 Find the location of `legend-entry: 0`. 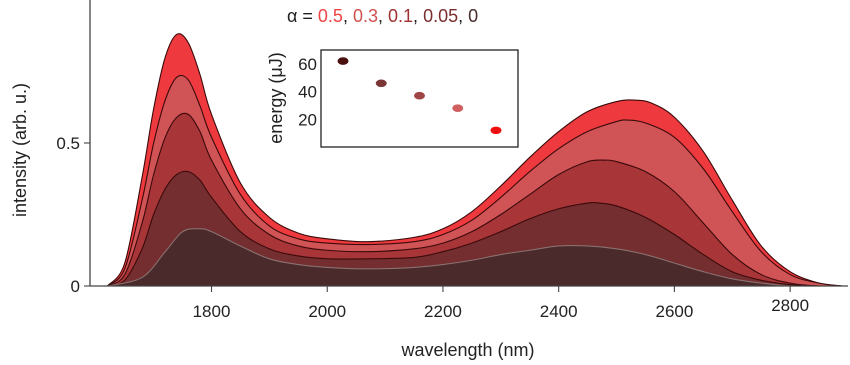

legend-entry: 0 is located at coordinates (473, 16).